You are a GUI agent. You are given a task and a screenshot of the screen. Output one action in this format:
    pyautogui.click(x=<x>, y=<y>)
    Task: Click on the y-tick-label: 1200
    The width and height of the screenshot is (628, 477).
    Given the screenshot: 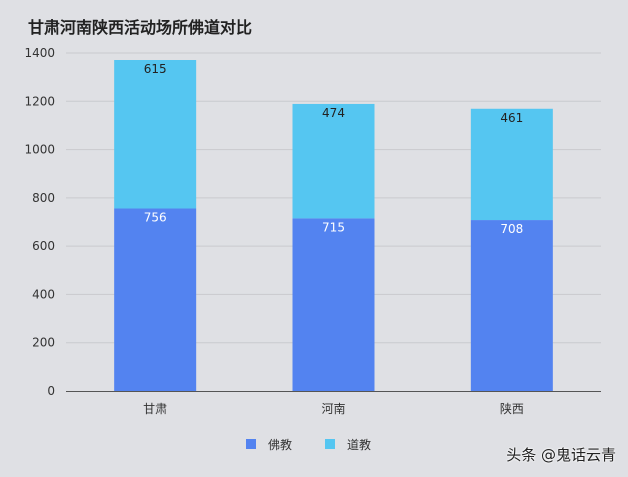 What is the action you would take?
    pyautogui.click(x=39, y=101)
    